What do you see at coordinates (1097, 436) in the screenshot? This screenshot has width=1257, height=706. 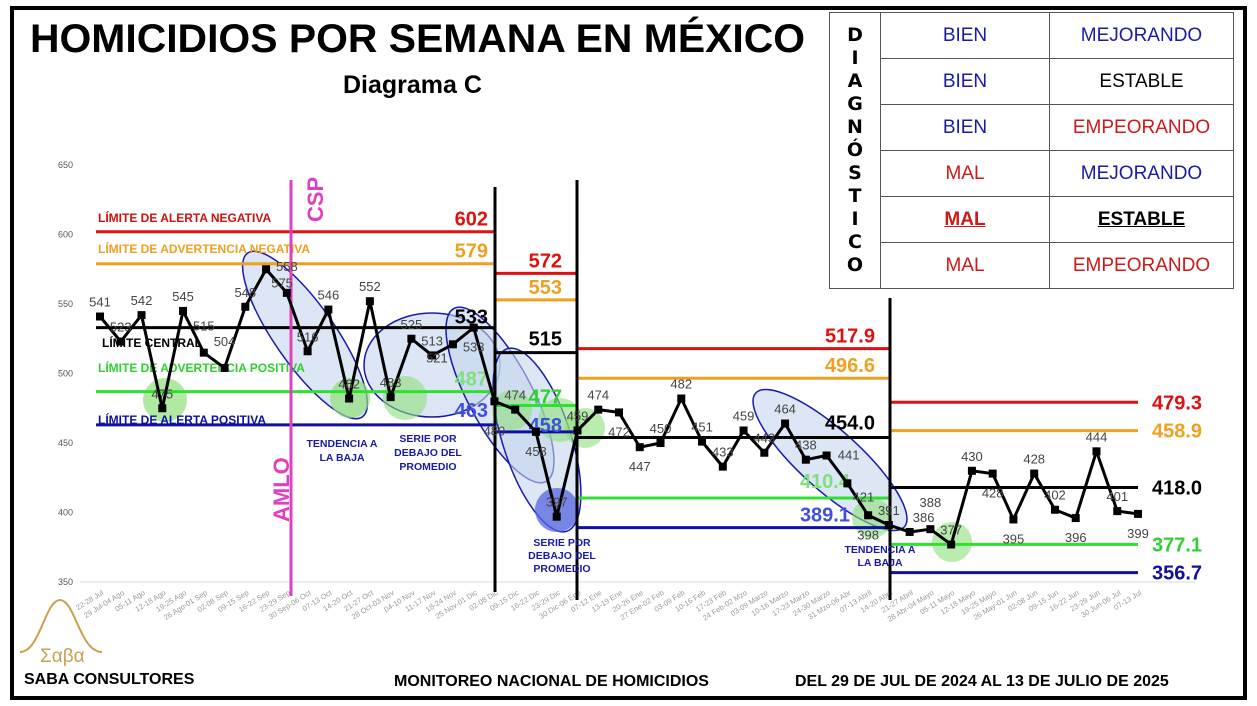 I see `data-label: 444` at bounding box center [1097, 436].